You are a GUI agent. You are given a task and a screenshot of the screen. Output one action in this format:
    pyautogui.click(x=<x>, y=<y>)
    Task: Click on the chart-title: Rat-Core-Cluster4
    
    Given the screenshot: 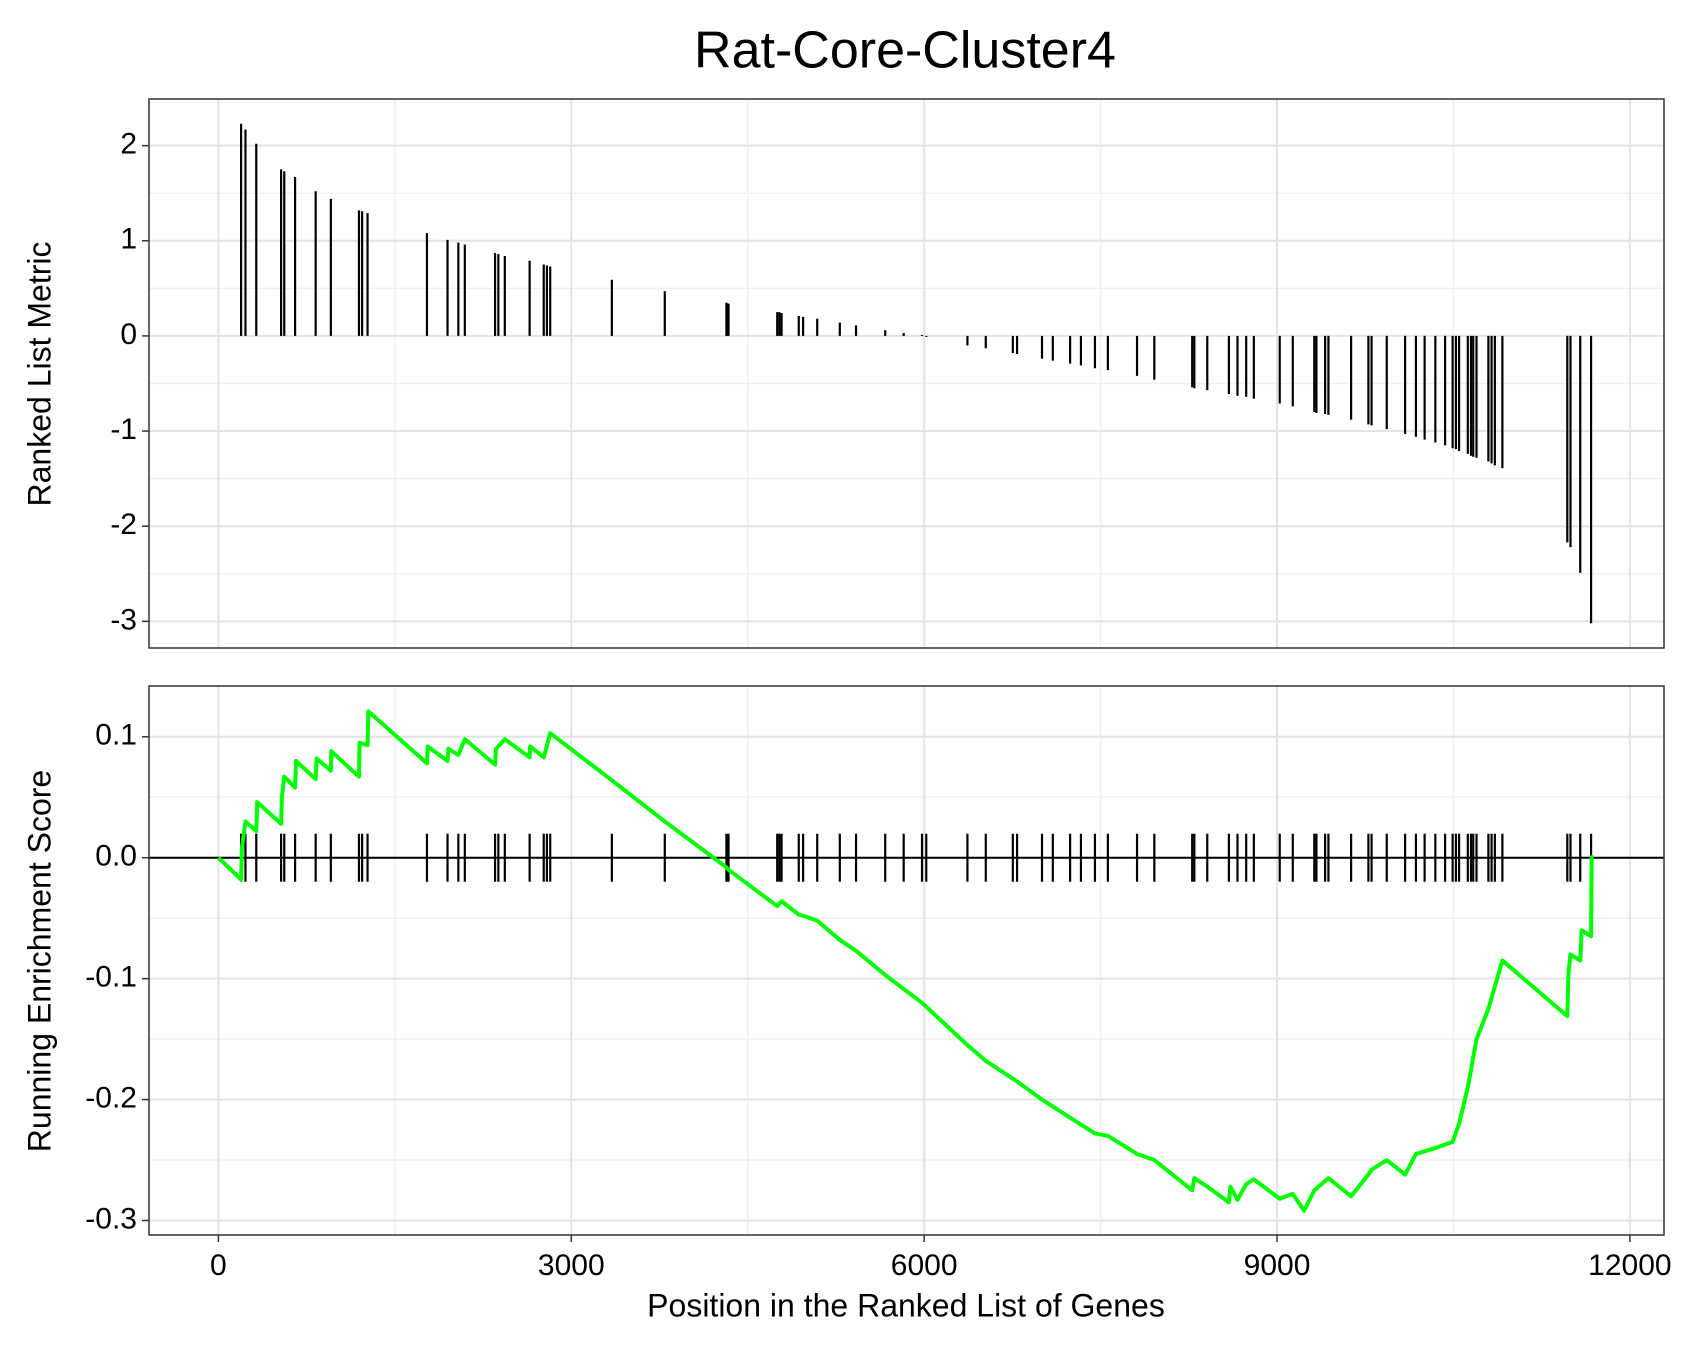 What is the action you would take?
    pyautogui.click(x=905, y=51)
    